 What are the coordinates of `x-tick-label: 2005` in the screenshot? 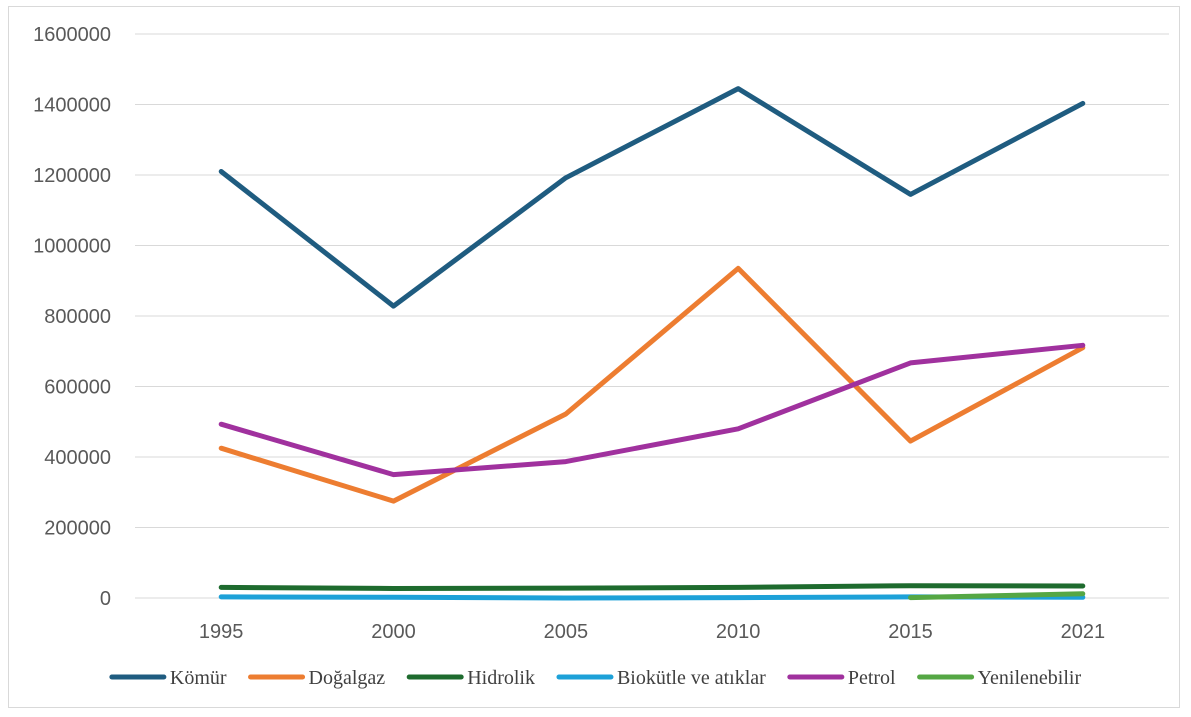 It's located at (566, 632).